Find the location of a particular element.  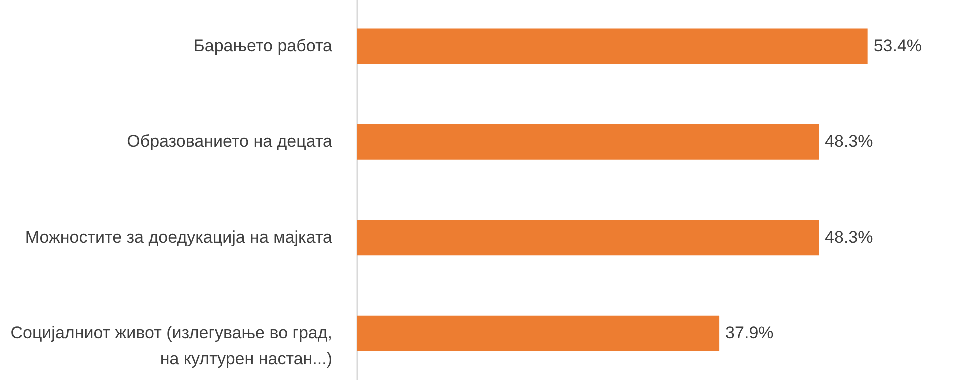

y-tick-label: Можностите за доедукација на мајката is located at coordinates (179, 237).